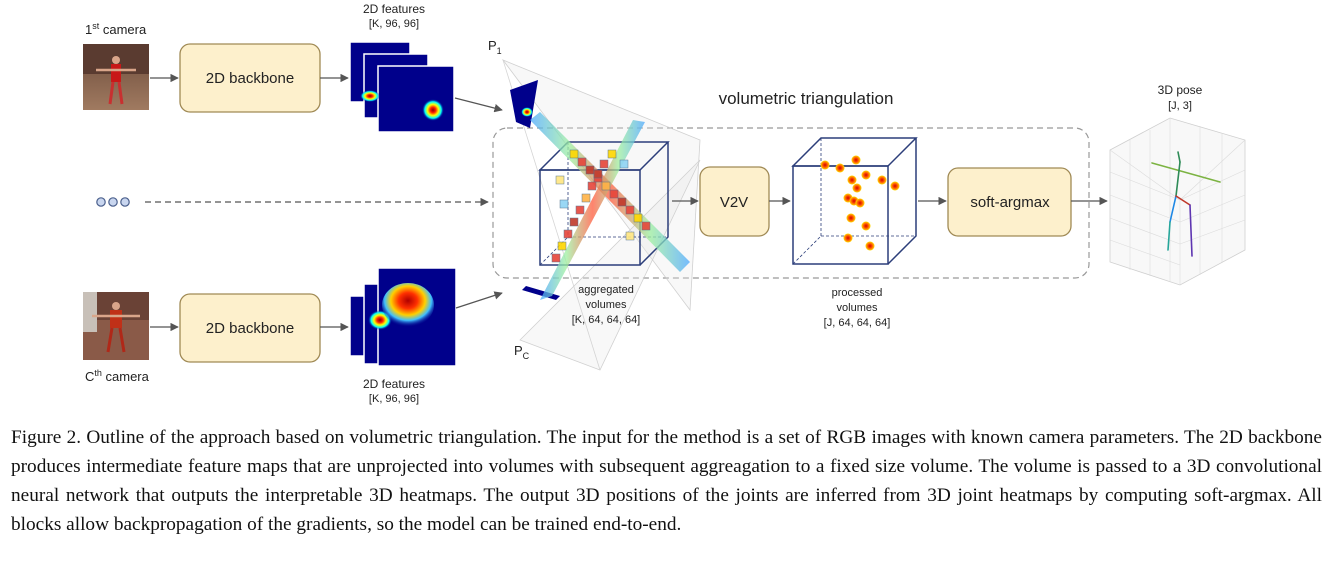 The width and height of the screenshot is (1330, 572). What do you see at coordinates (857, 323) in the screenshot?
I see `processed-shape: [J, 64, 64, 64]` at bounding box center [857, 323].